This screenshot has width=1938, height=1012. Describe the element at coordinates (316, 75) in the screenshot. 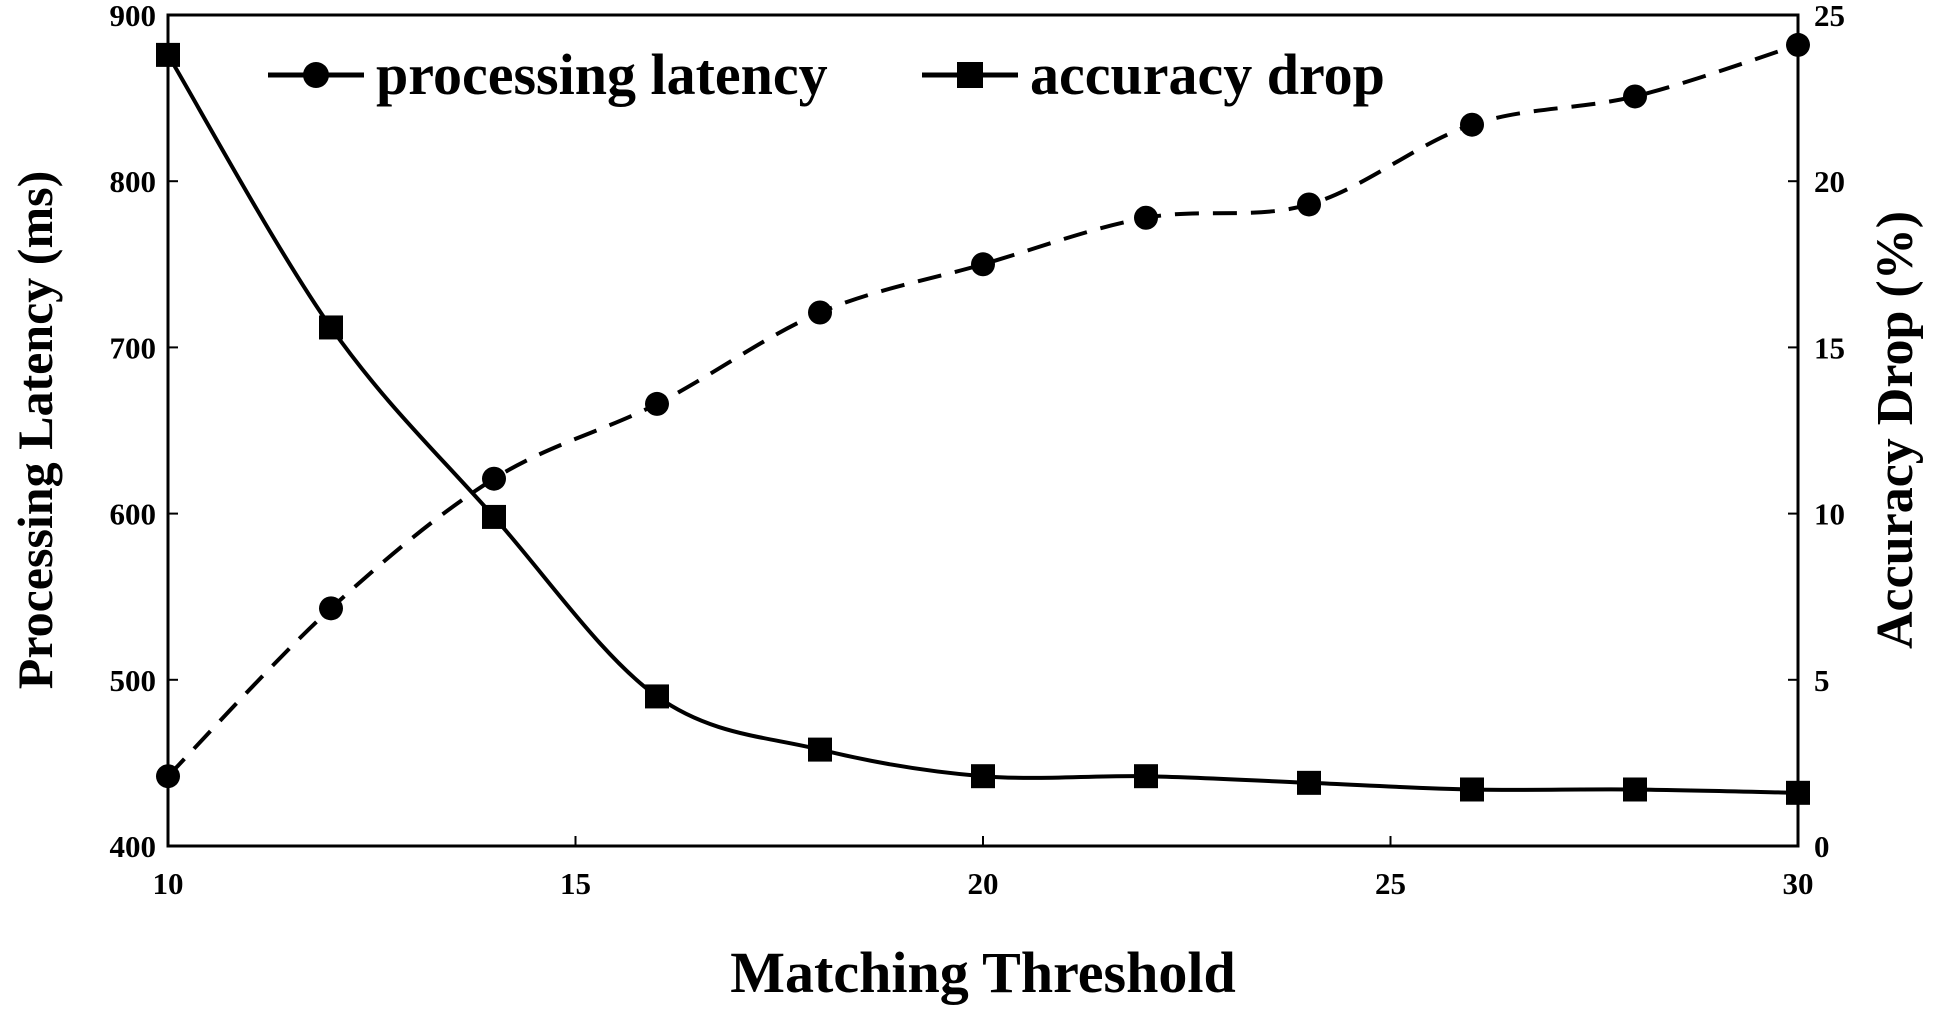

I see `legend-marker-processing-latency` at that location.